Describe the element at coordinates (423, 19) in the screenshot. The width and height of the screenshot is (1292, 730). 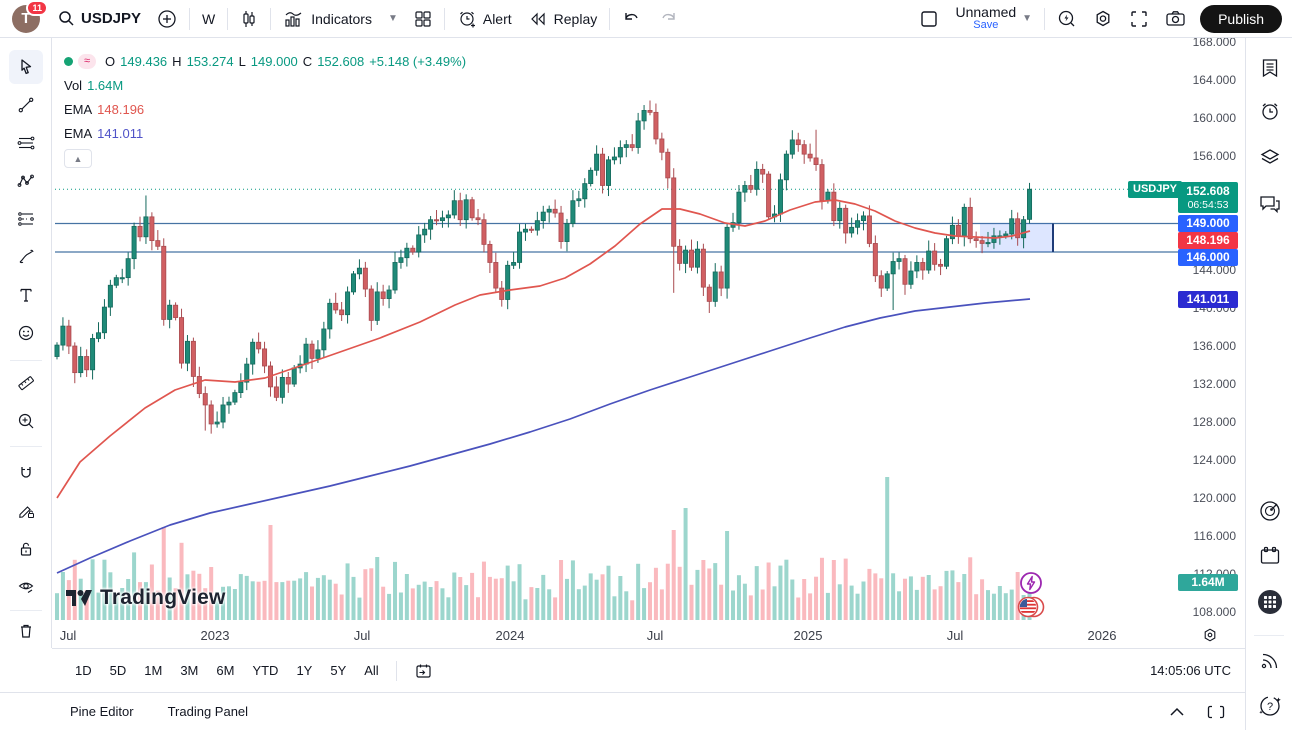
I see `indicator-templates-button` at that location.